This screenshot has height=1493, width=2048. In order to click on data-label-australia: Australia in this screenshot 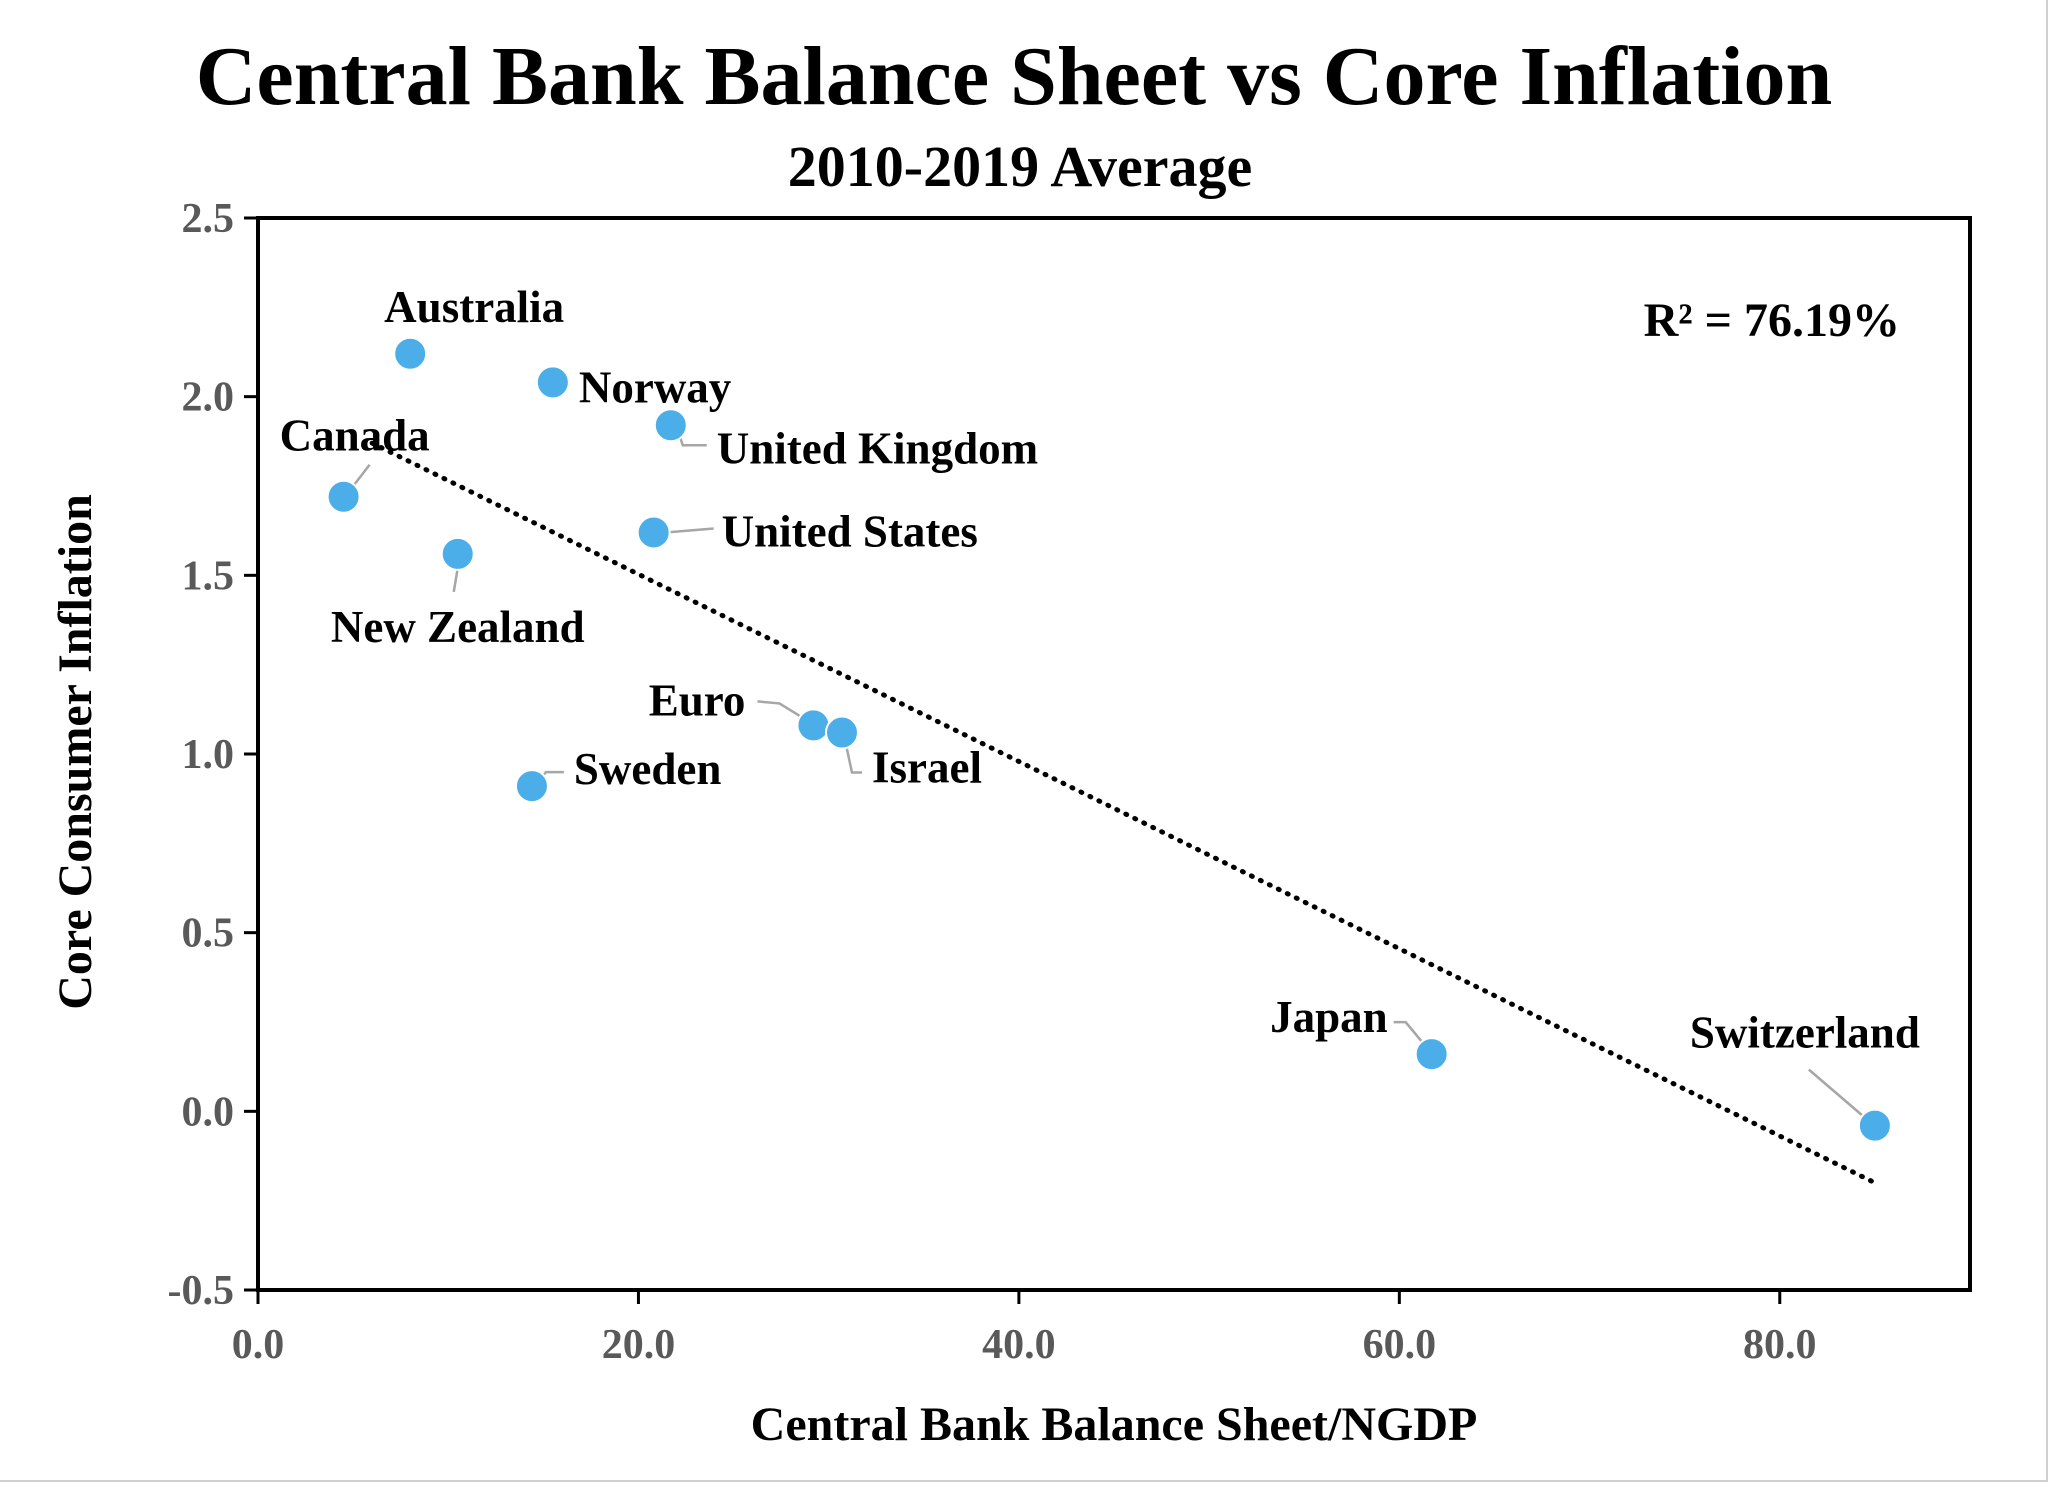, I will do `click(474, 307)`.